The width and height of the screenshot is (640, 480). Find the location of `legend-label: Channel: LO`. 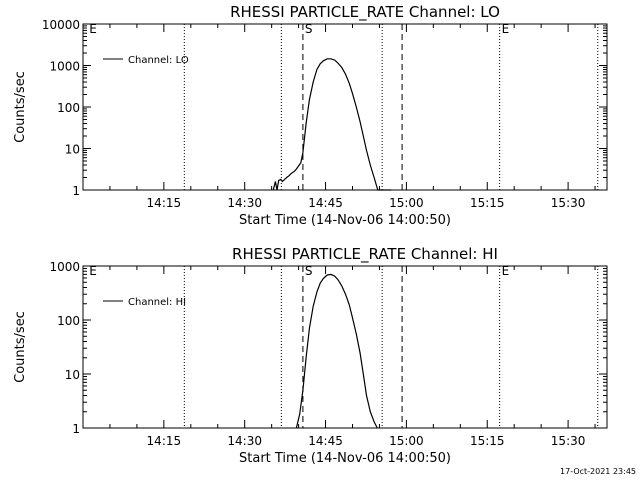

legend-label: Channel: LO is located at coordinates (158, 60).